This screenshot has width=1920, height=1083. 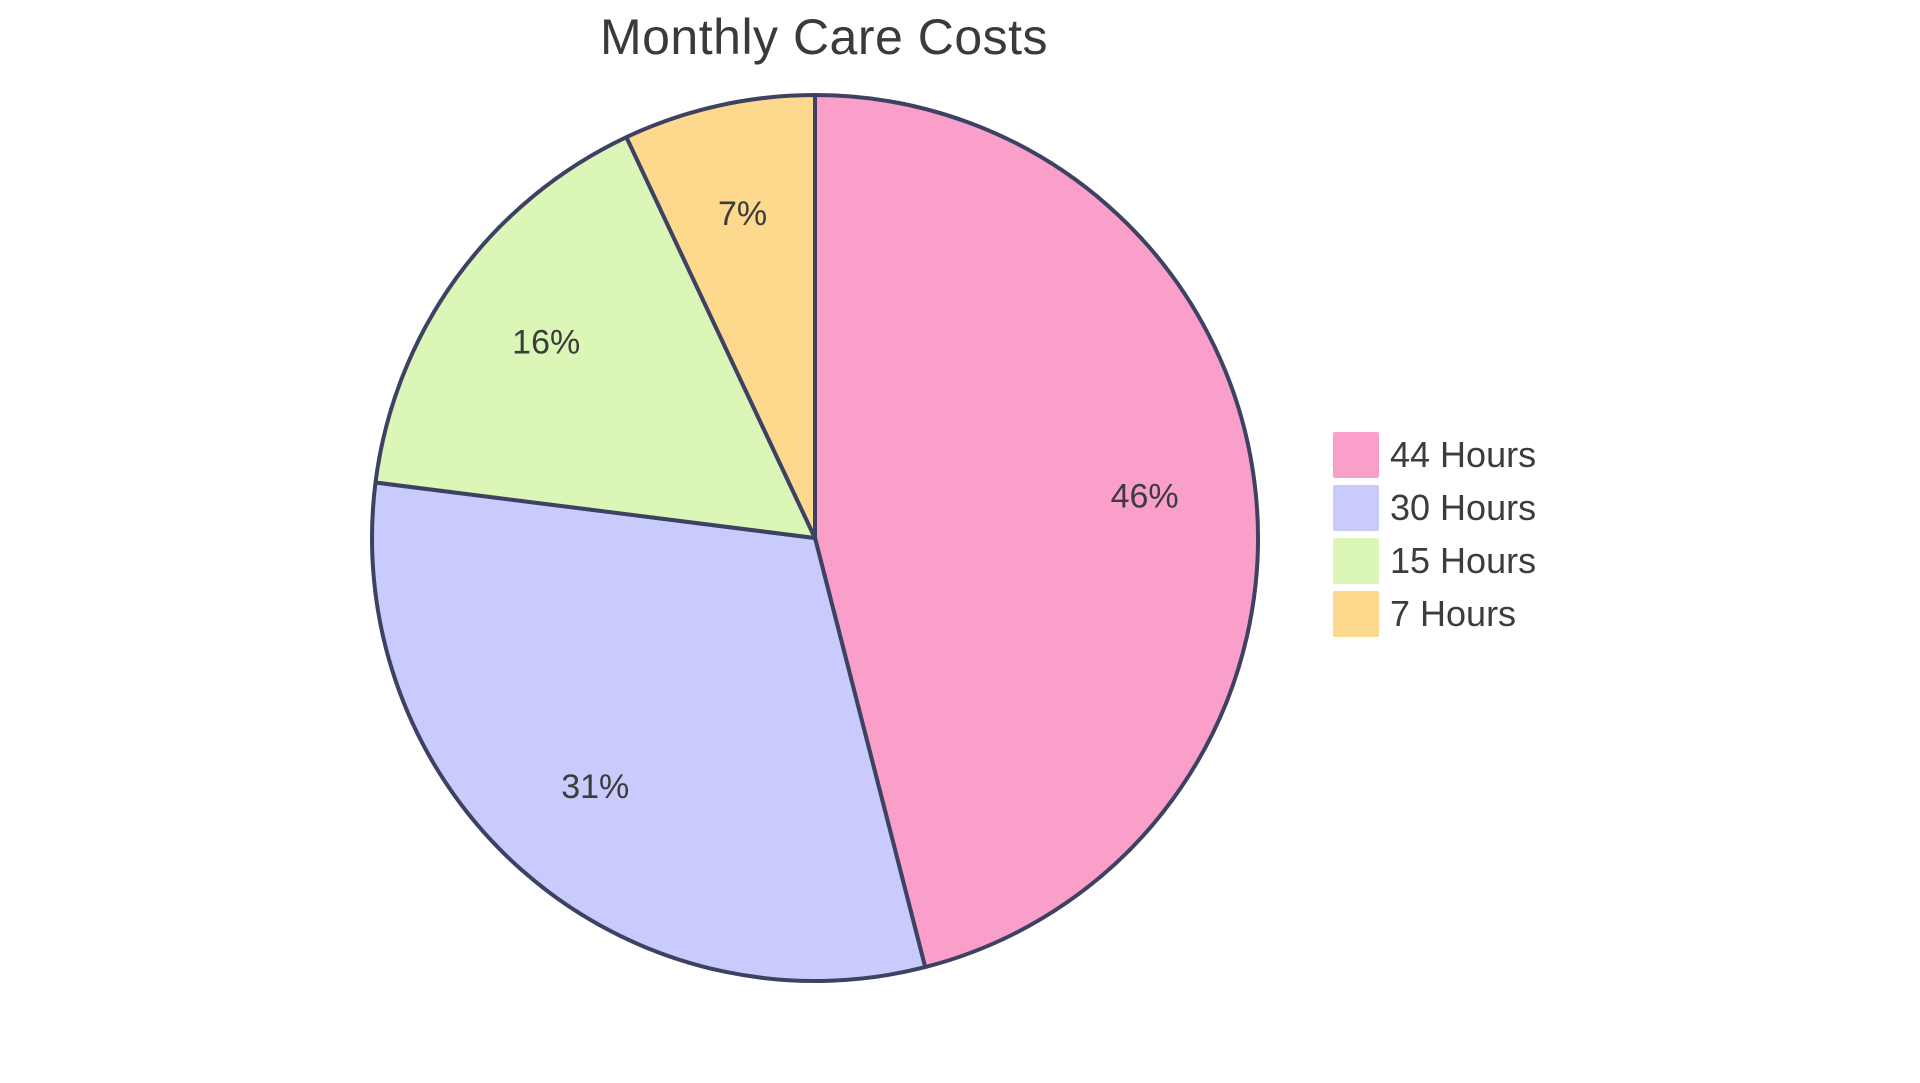 I want to click on pie-percent-label-15-hours: 16%, so click(x=546, y=343).